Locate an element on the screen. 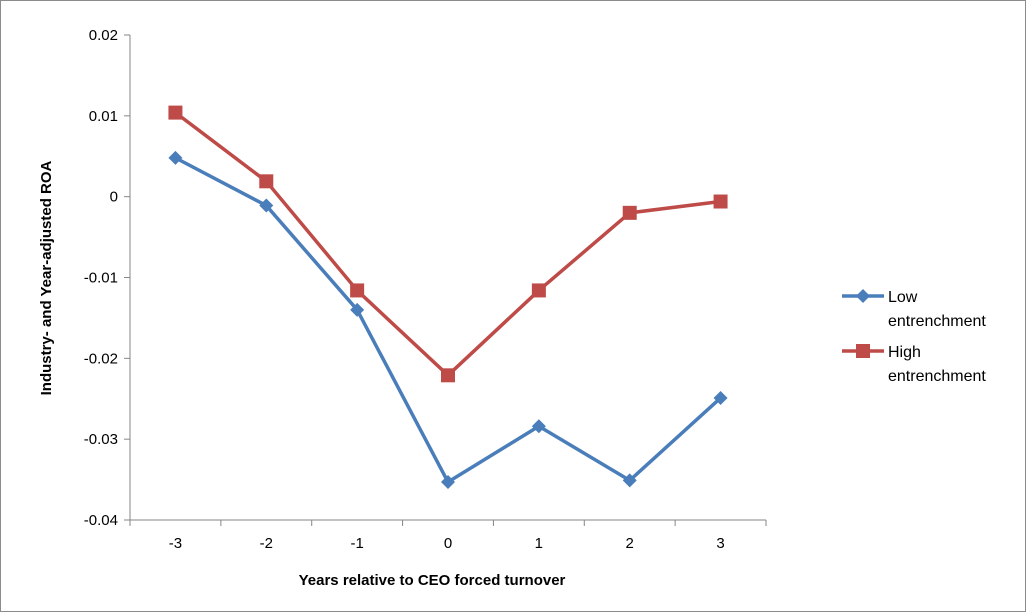 This screenshot has height=612, width=1026. x-axis: -3 -2 -1 0 1 2 3 is located at coordinates (448, 535).